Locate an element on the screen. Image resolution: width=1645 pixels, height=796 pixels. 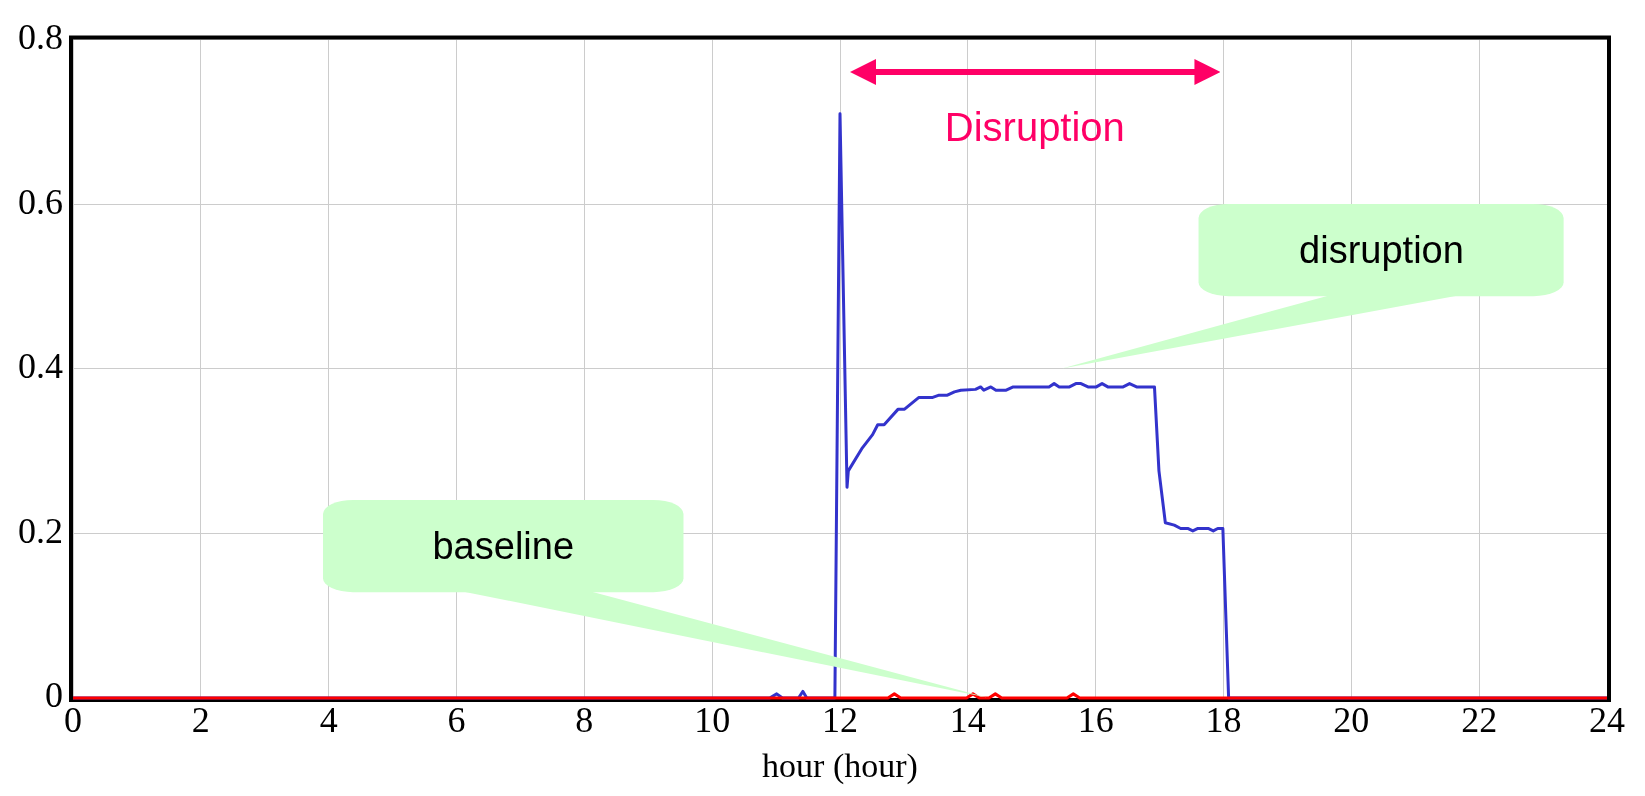
y-tick-label: 0.6 is located at coordinates (40, 201).